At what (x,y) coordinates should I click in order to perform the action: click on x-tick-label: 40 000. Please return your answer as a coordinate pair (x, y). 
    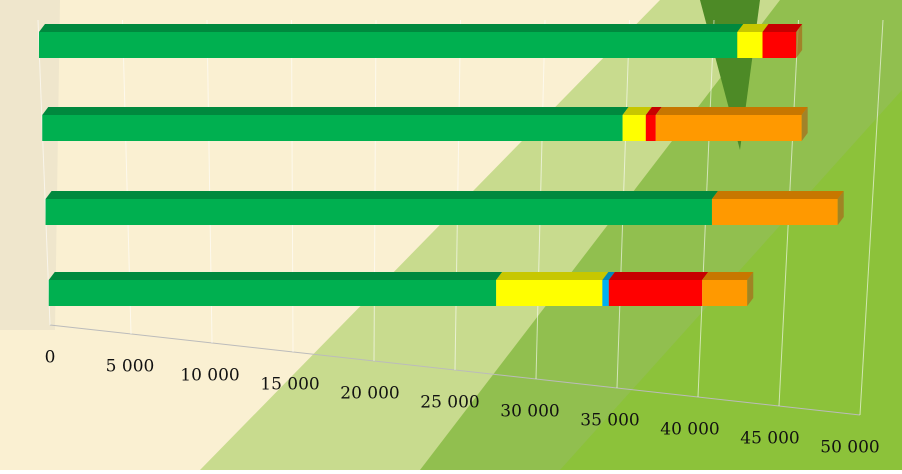
    Looking at the image, I should click on (689, 430).